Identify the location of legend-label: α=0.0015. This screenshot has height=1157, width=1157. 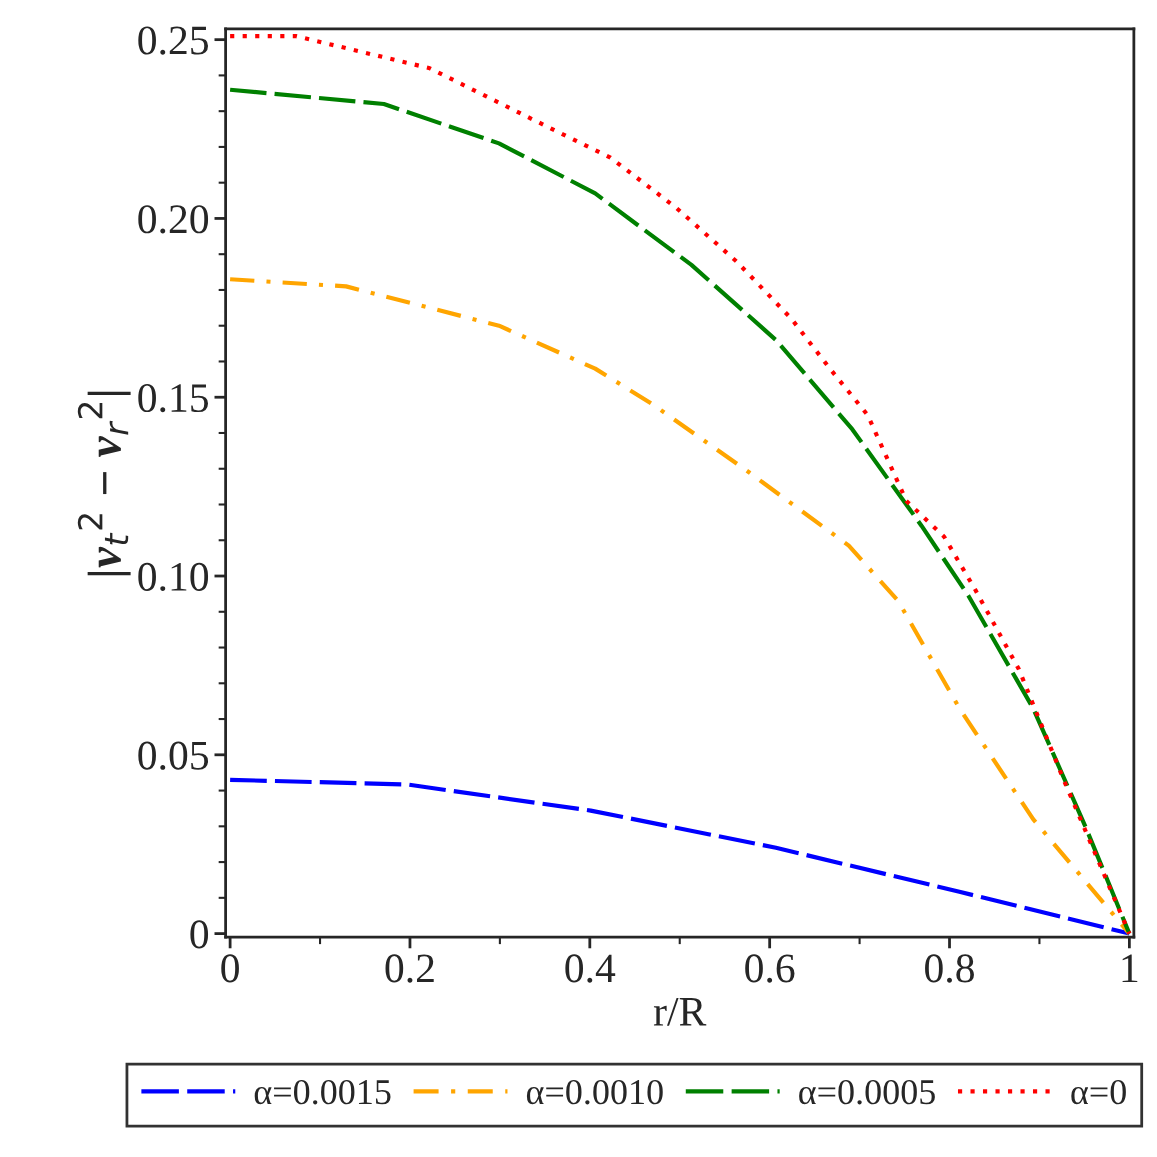
(322, 1092).